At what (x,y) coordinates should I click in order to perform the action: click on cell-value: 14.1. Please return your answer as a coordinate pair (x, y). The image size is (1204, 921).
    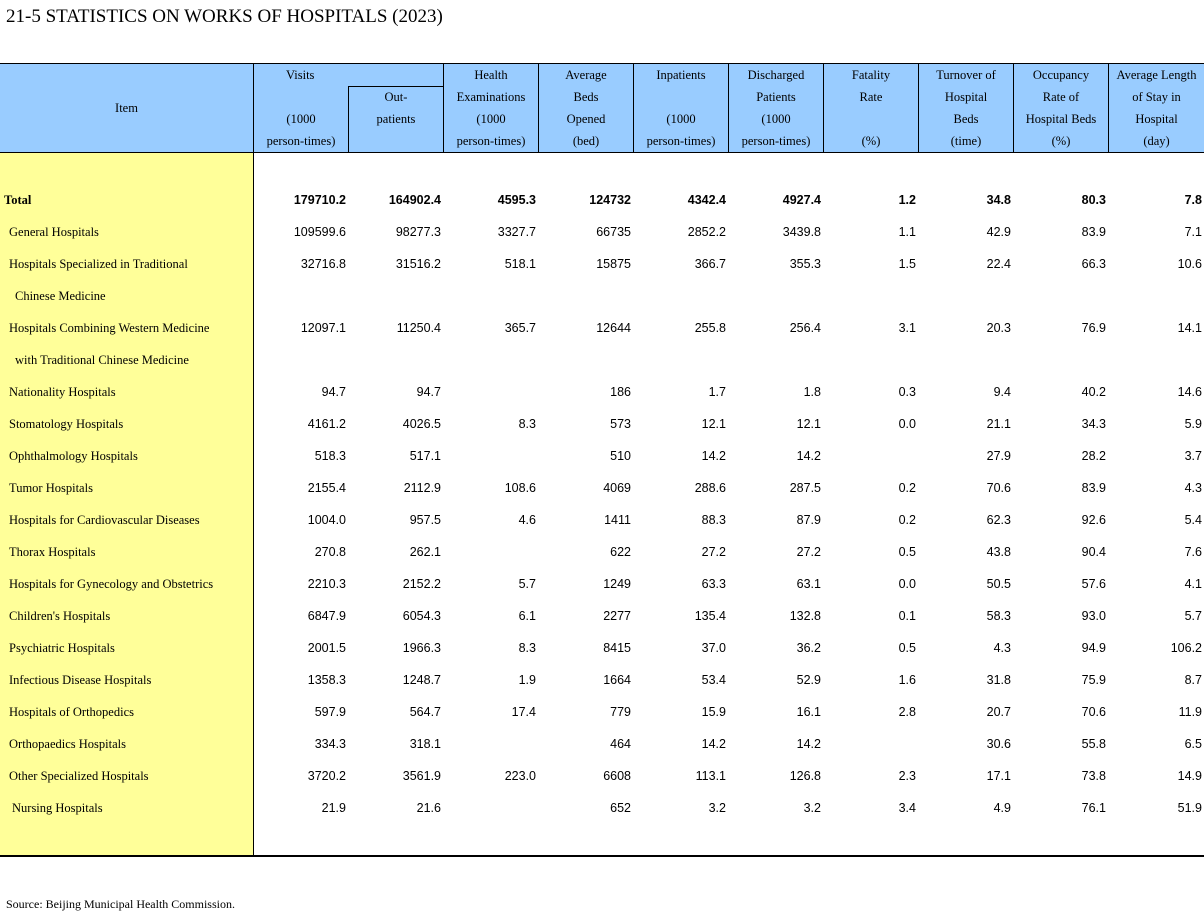
    Looking at the image, I should click on (1189, 328).